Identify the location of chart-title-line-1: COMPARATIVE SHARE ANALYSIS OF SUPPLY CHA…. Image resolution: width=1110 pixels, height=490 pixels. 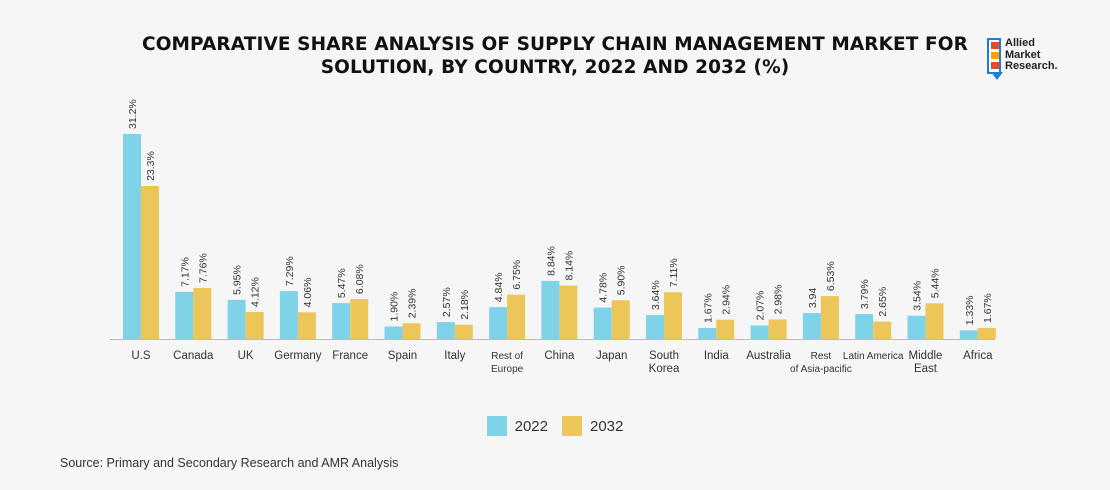
(555, 44).